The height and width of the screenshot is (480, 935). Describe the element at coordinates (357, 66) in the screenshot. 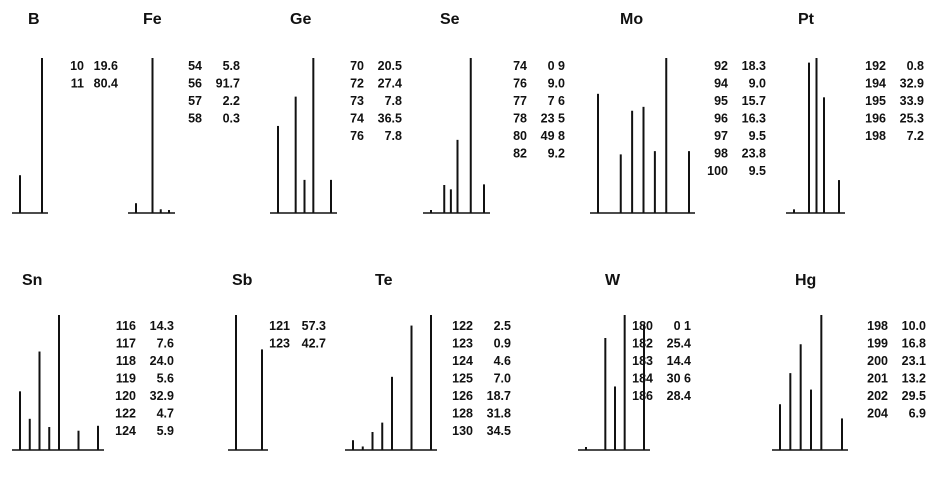

I see `mass-number: 70` at that location.